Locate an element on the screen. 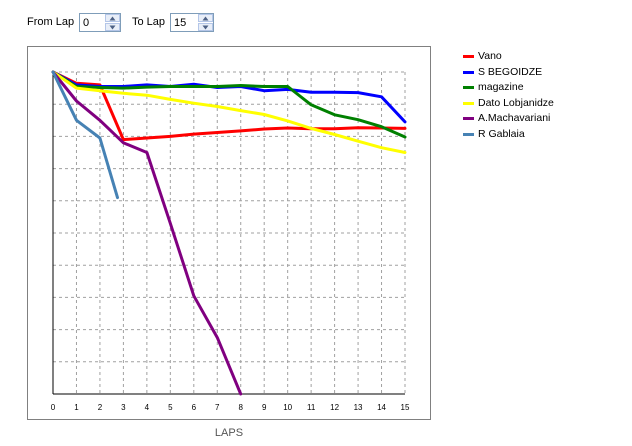 Image resolution: width=632 pixels, height=446 pixels. series-line-vano is located at coordinates (229, 106).